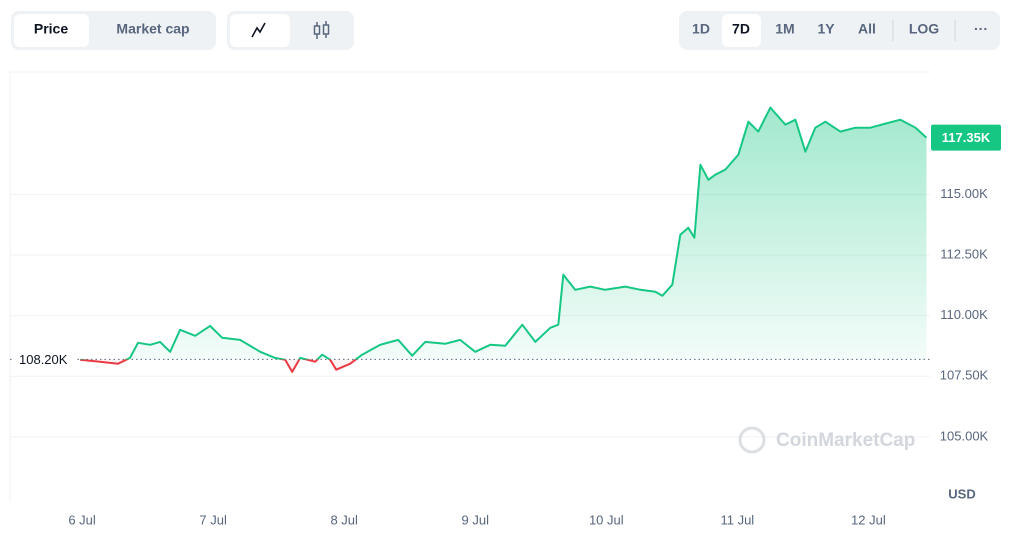  Describe the element at coordinates (964, 254) in the screenshot. I see `y-tick-label: 112.50K` at that location.